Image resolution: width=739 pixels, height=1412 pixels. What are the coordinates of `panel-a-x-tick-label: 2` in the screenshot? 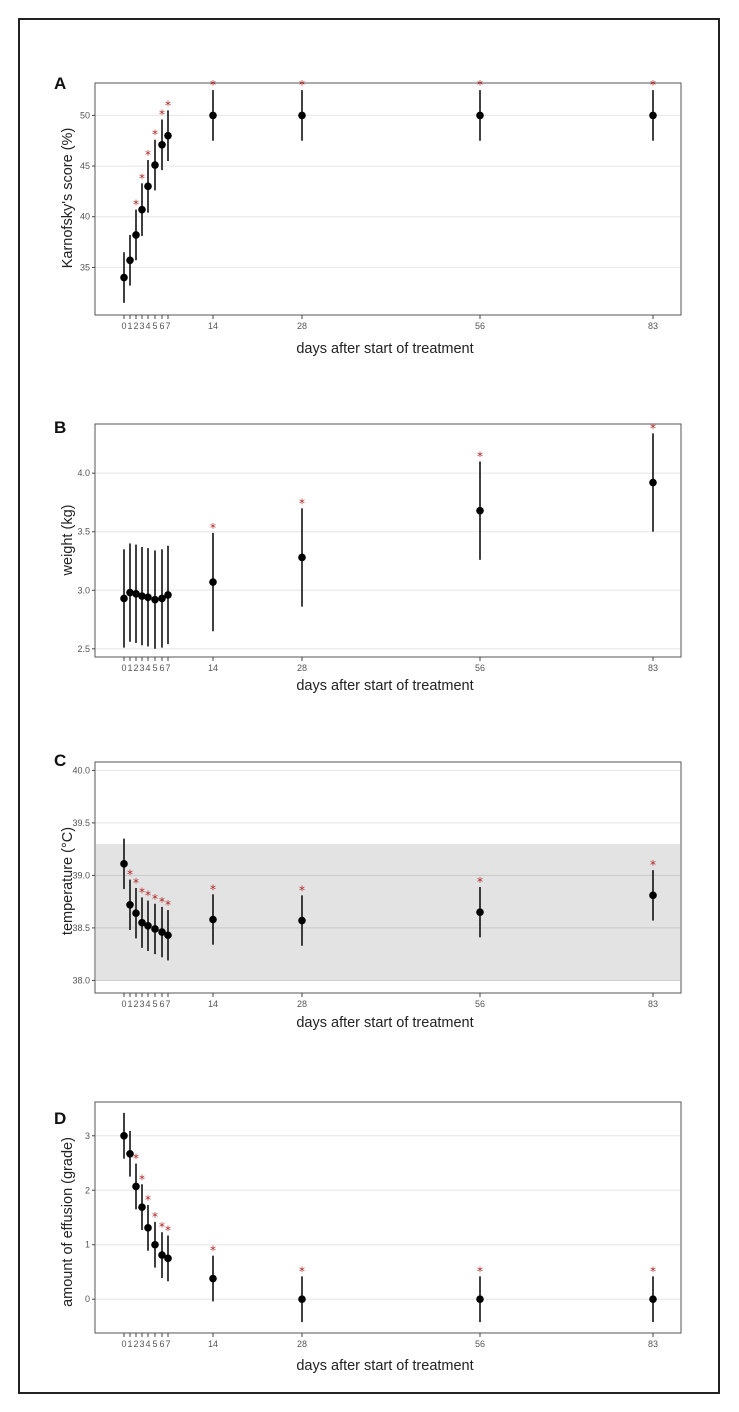 It's located at (135, 326).